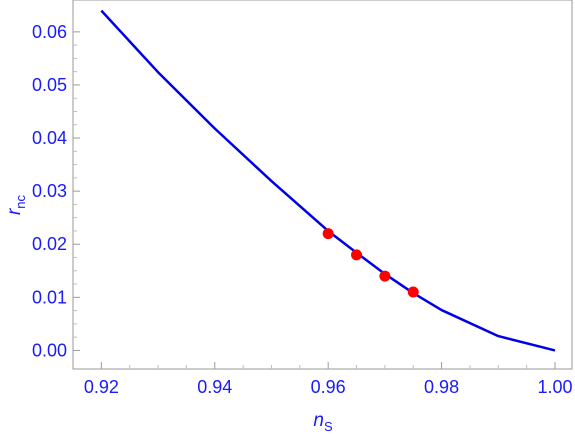  Describe the element at coordinates (214, 387) in the screenshot. I see `x-tick-label: 0.94` at that location.